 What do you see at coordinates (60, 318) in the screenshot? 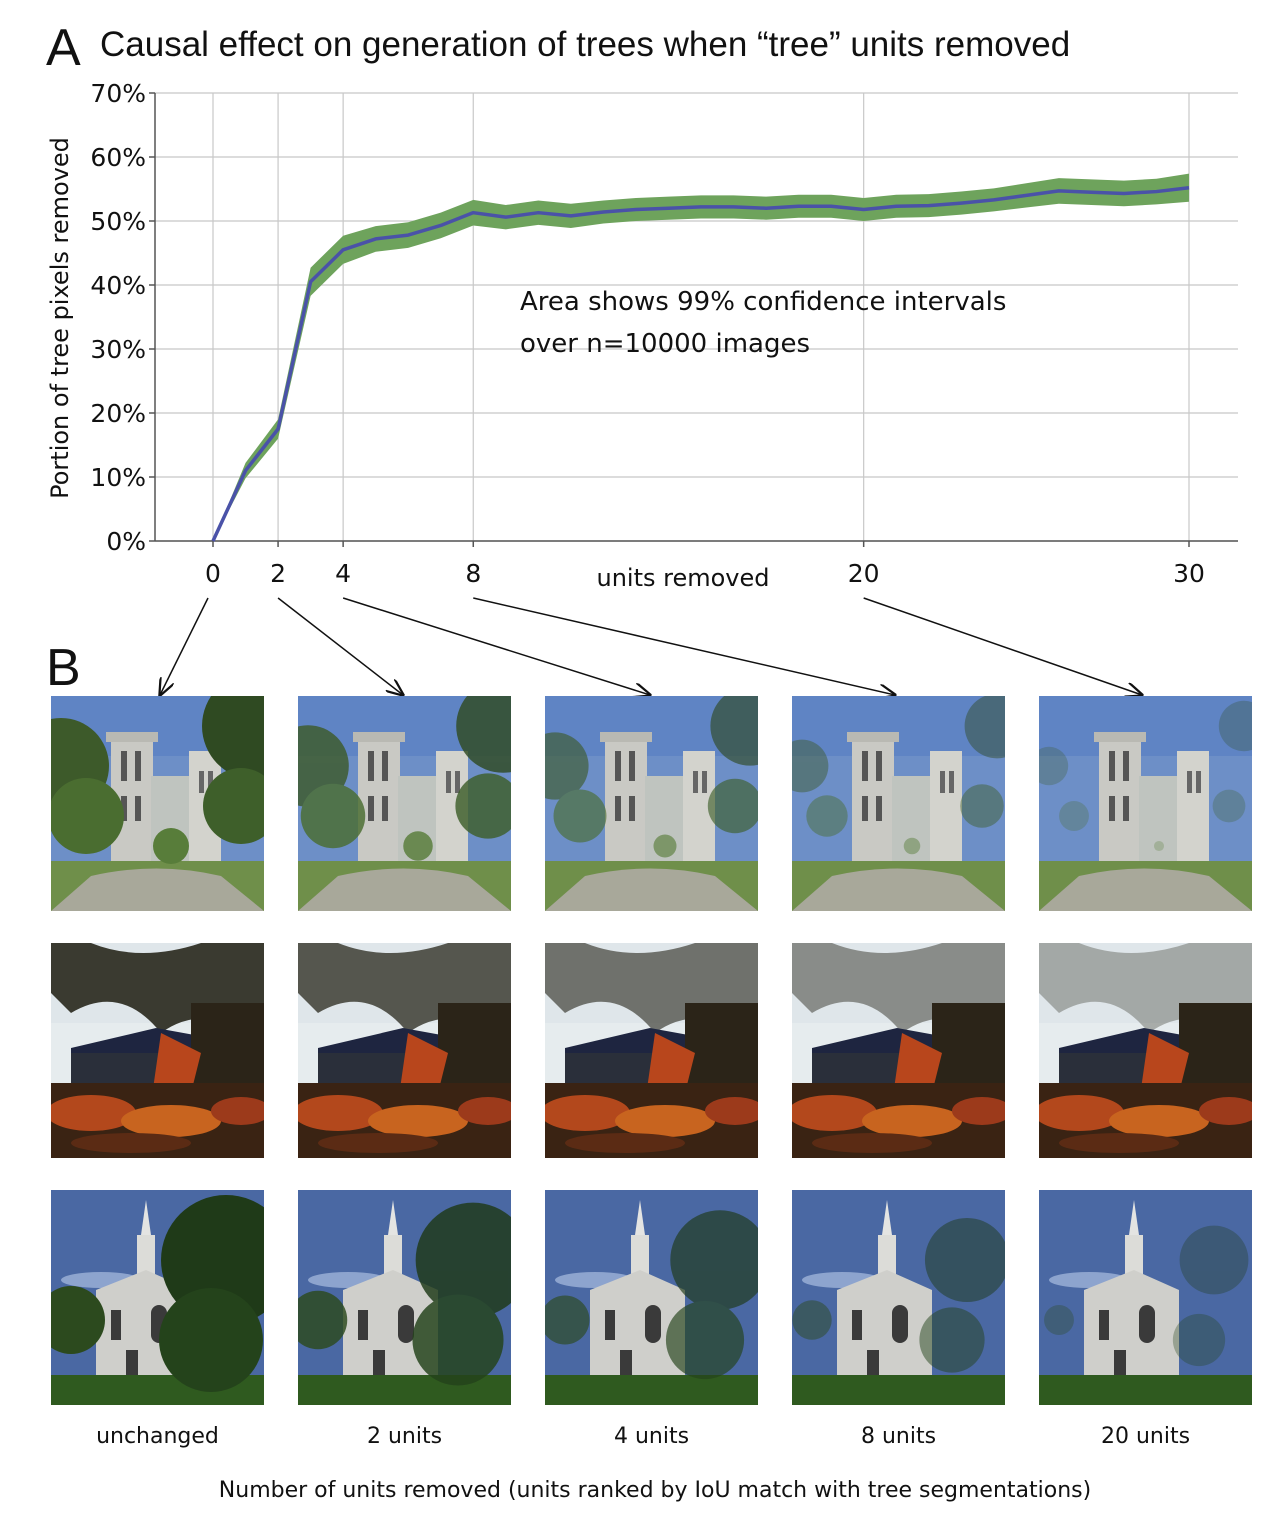
I see `y-axis-label: Portion of tree pixels removed` at bounding box center [60, 318].